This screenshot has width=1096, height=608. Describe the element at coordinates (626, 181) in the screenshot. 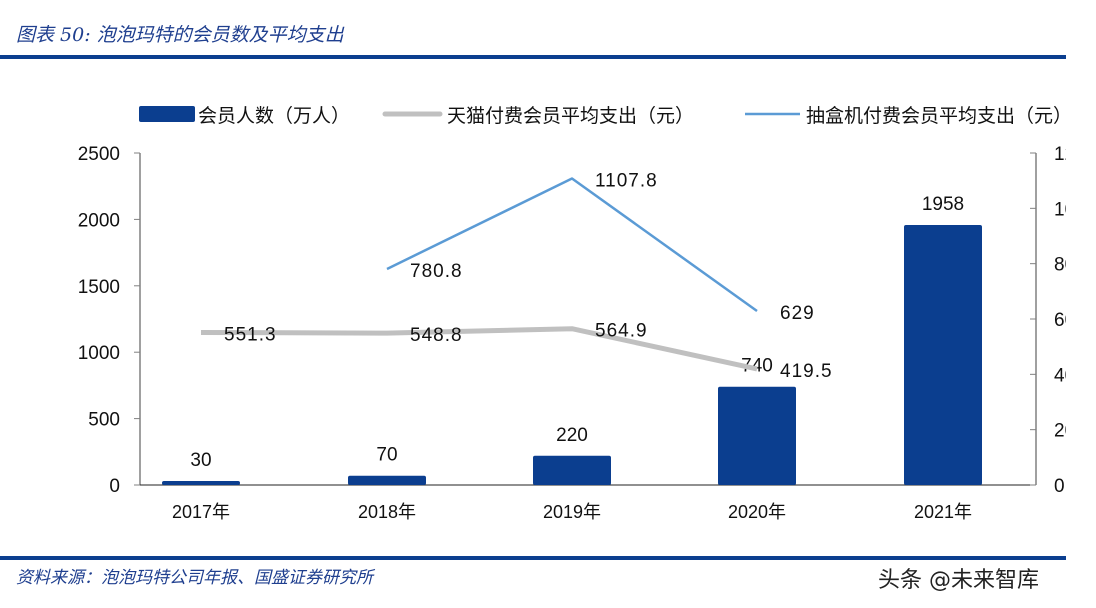

I see `line-data-label: 1107.8` at that location.